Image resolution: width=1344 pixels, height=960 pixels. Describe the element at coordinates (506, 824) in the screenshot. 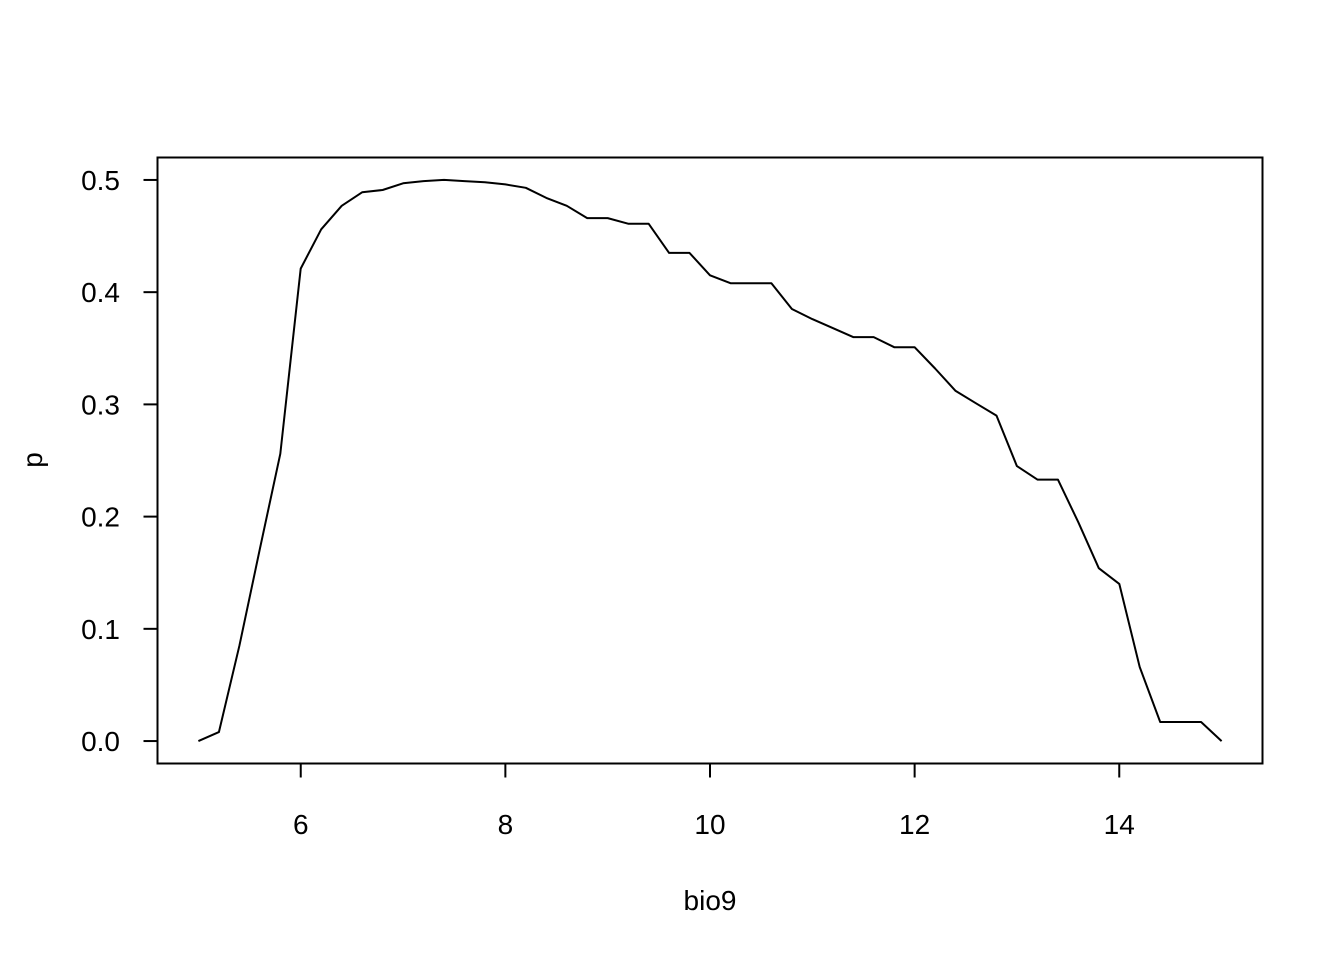

I see `x-tick-label: 8` at that location.